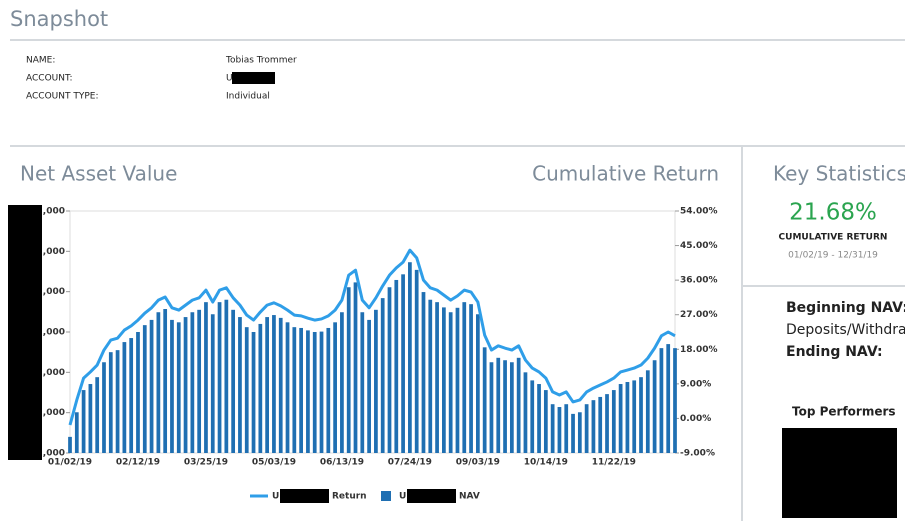 Image resolution: width=905 pixels, height=521 pixels. Describe the element at coordinates (62, 97) in the screenshot. I see `field-label: ACCOUNT TYPE:` at that location.